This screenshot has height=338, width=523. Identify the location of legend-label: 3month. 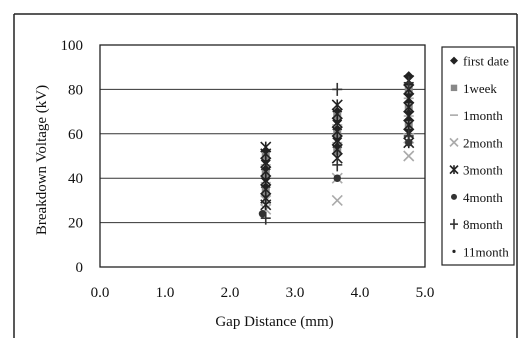
(483, 170).